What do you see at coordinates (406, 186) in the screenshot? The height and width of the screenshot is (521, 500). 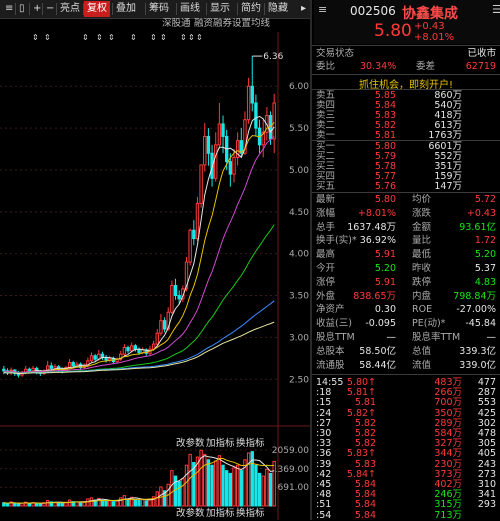 I see `bid-row: 买五 5.76 147万` at bounding box center [406, 186].